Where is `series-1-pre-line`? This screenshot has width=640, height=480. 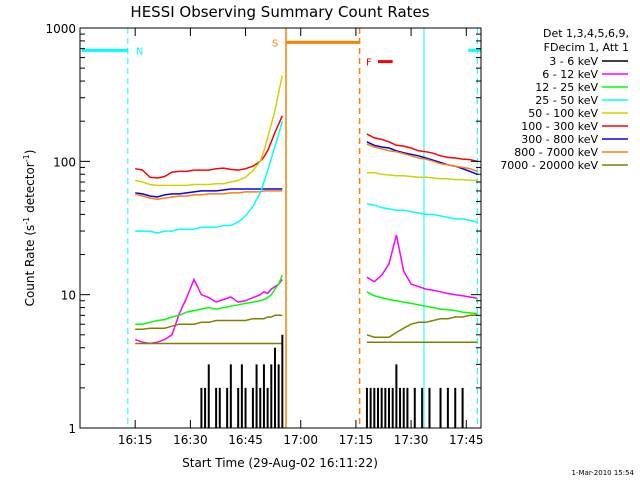 series-1-pre-line is located at coordinates (209, 193).